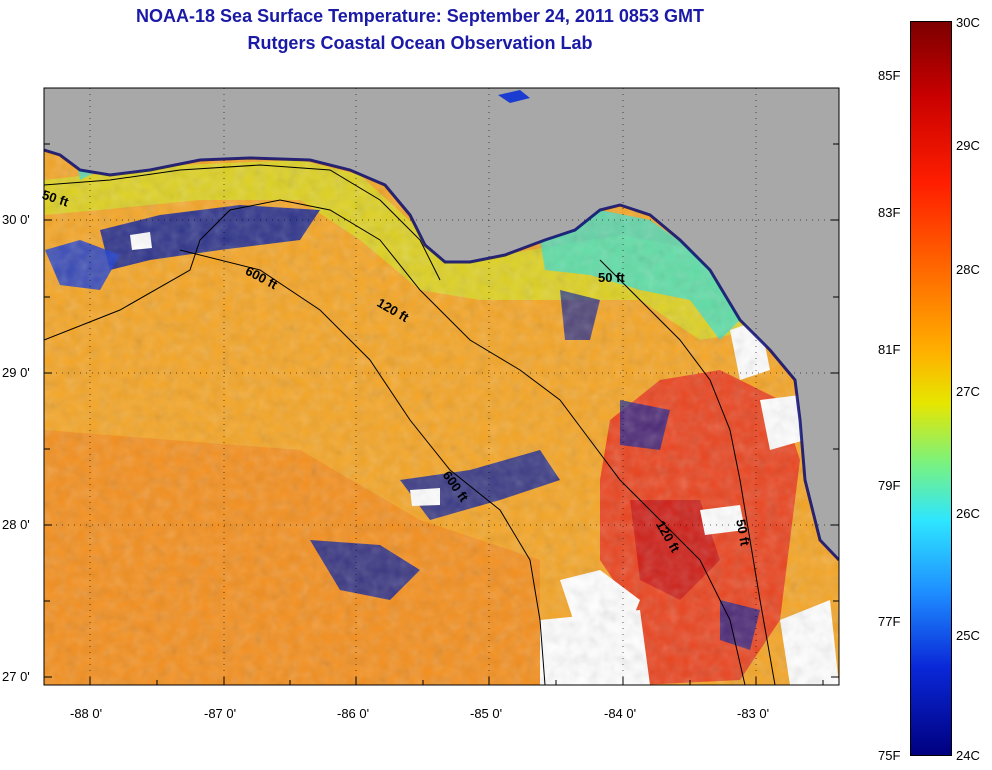  I want to click on colorbar-label-25c: 25C, so click(968, 635).